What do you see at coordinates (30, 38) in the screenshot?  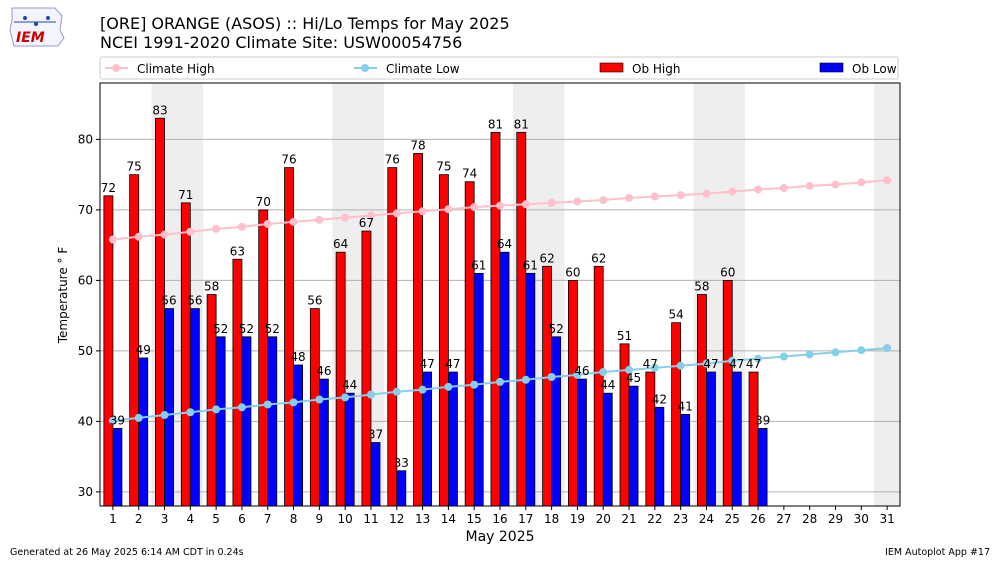 I see `logo-text: IEM` at bounding box center [30, 38].